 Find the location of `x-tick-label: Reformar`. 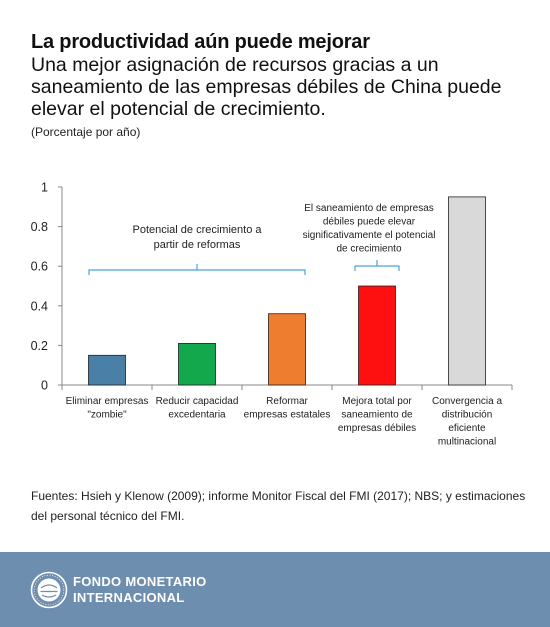

x-tick-label: Reformar is located at coordinates (287, 401).